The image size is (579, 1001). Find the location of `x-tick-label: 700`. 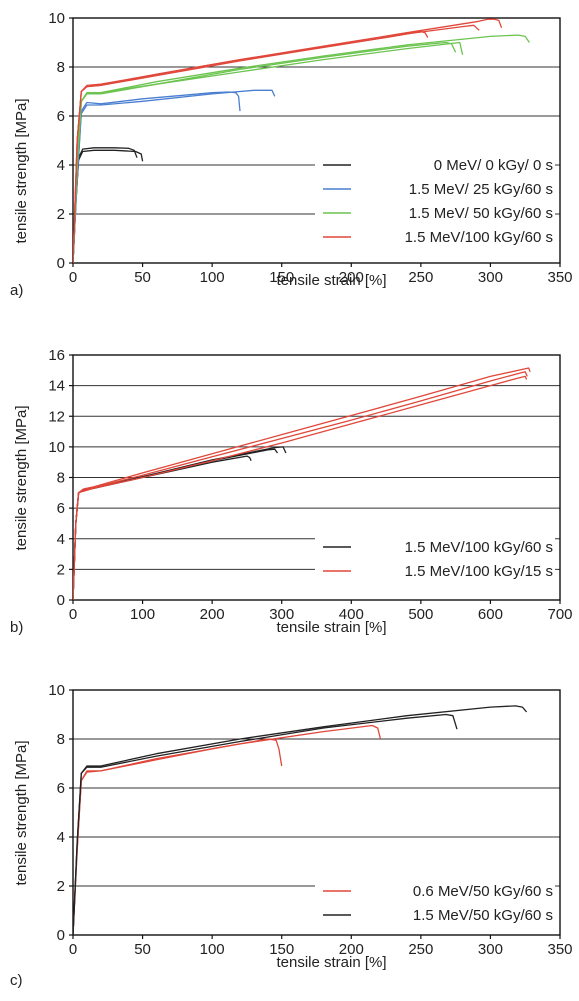

x-tick-label: 700 is located at coordinates (559, 614).